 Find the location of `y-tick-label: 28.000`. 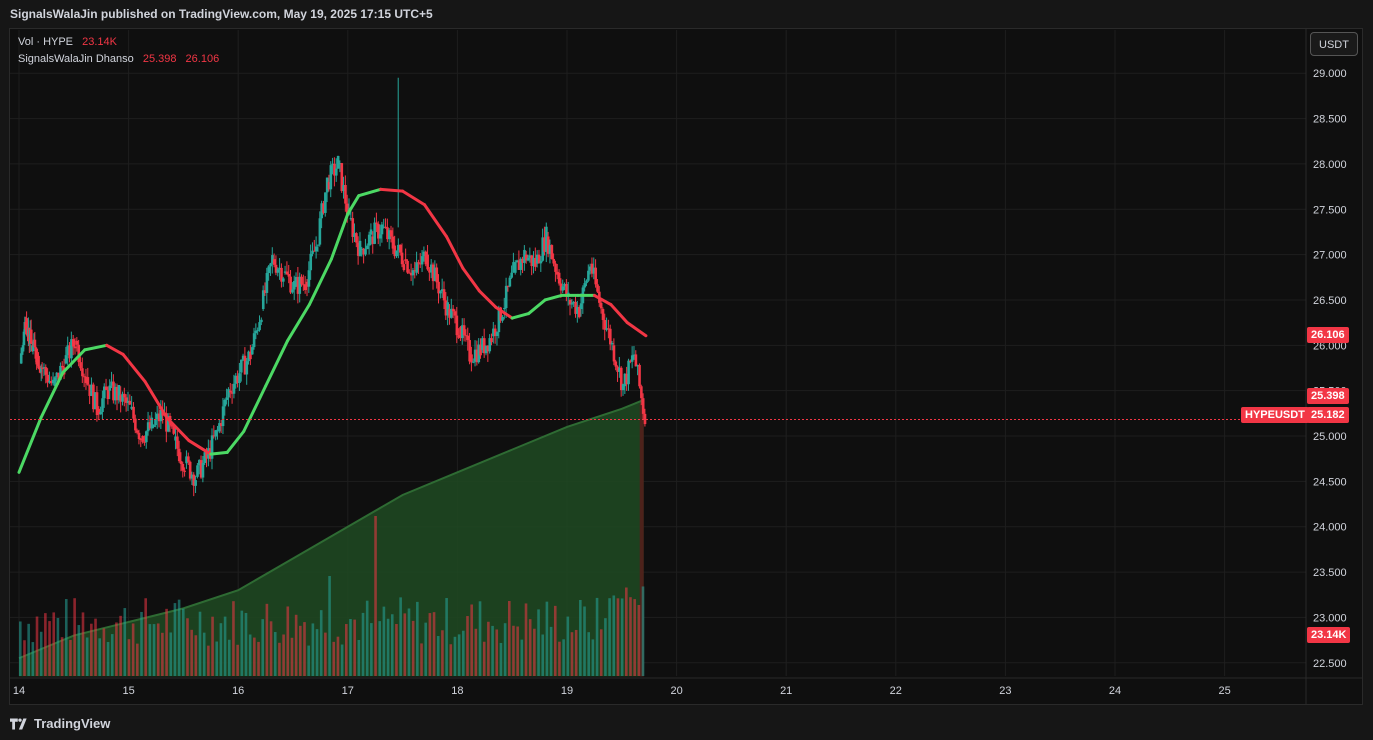

y-tick-label: 28.000 is located at coordinates (1330, 165).